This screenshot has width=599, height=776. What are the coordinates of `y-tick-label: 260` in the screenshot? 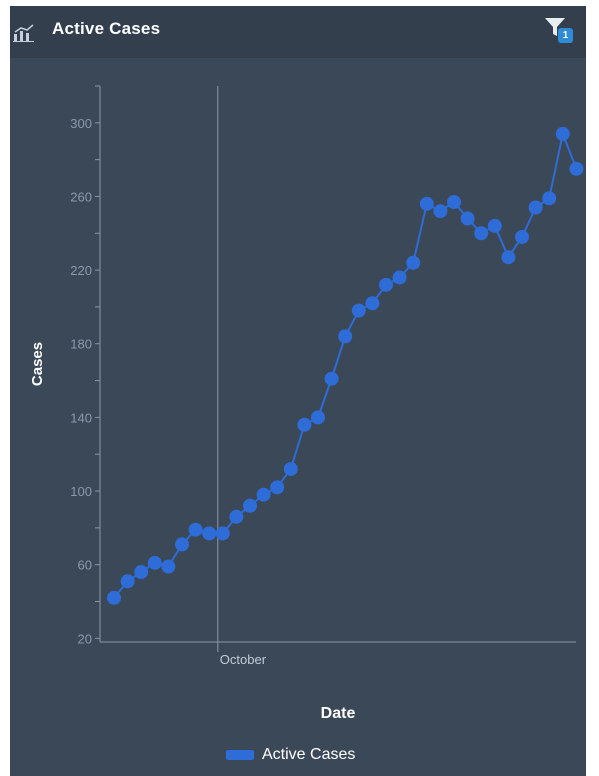 It's located at (81, 196).